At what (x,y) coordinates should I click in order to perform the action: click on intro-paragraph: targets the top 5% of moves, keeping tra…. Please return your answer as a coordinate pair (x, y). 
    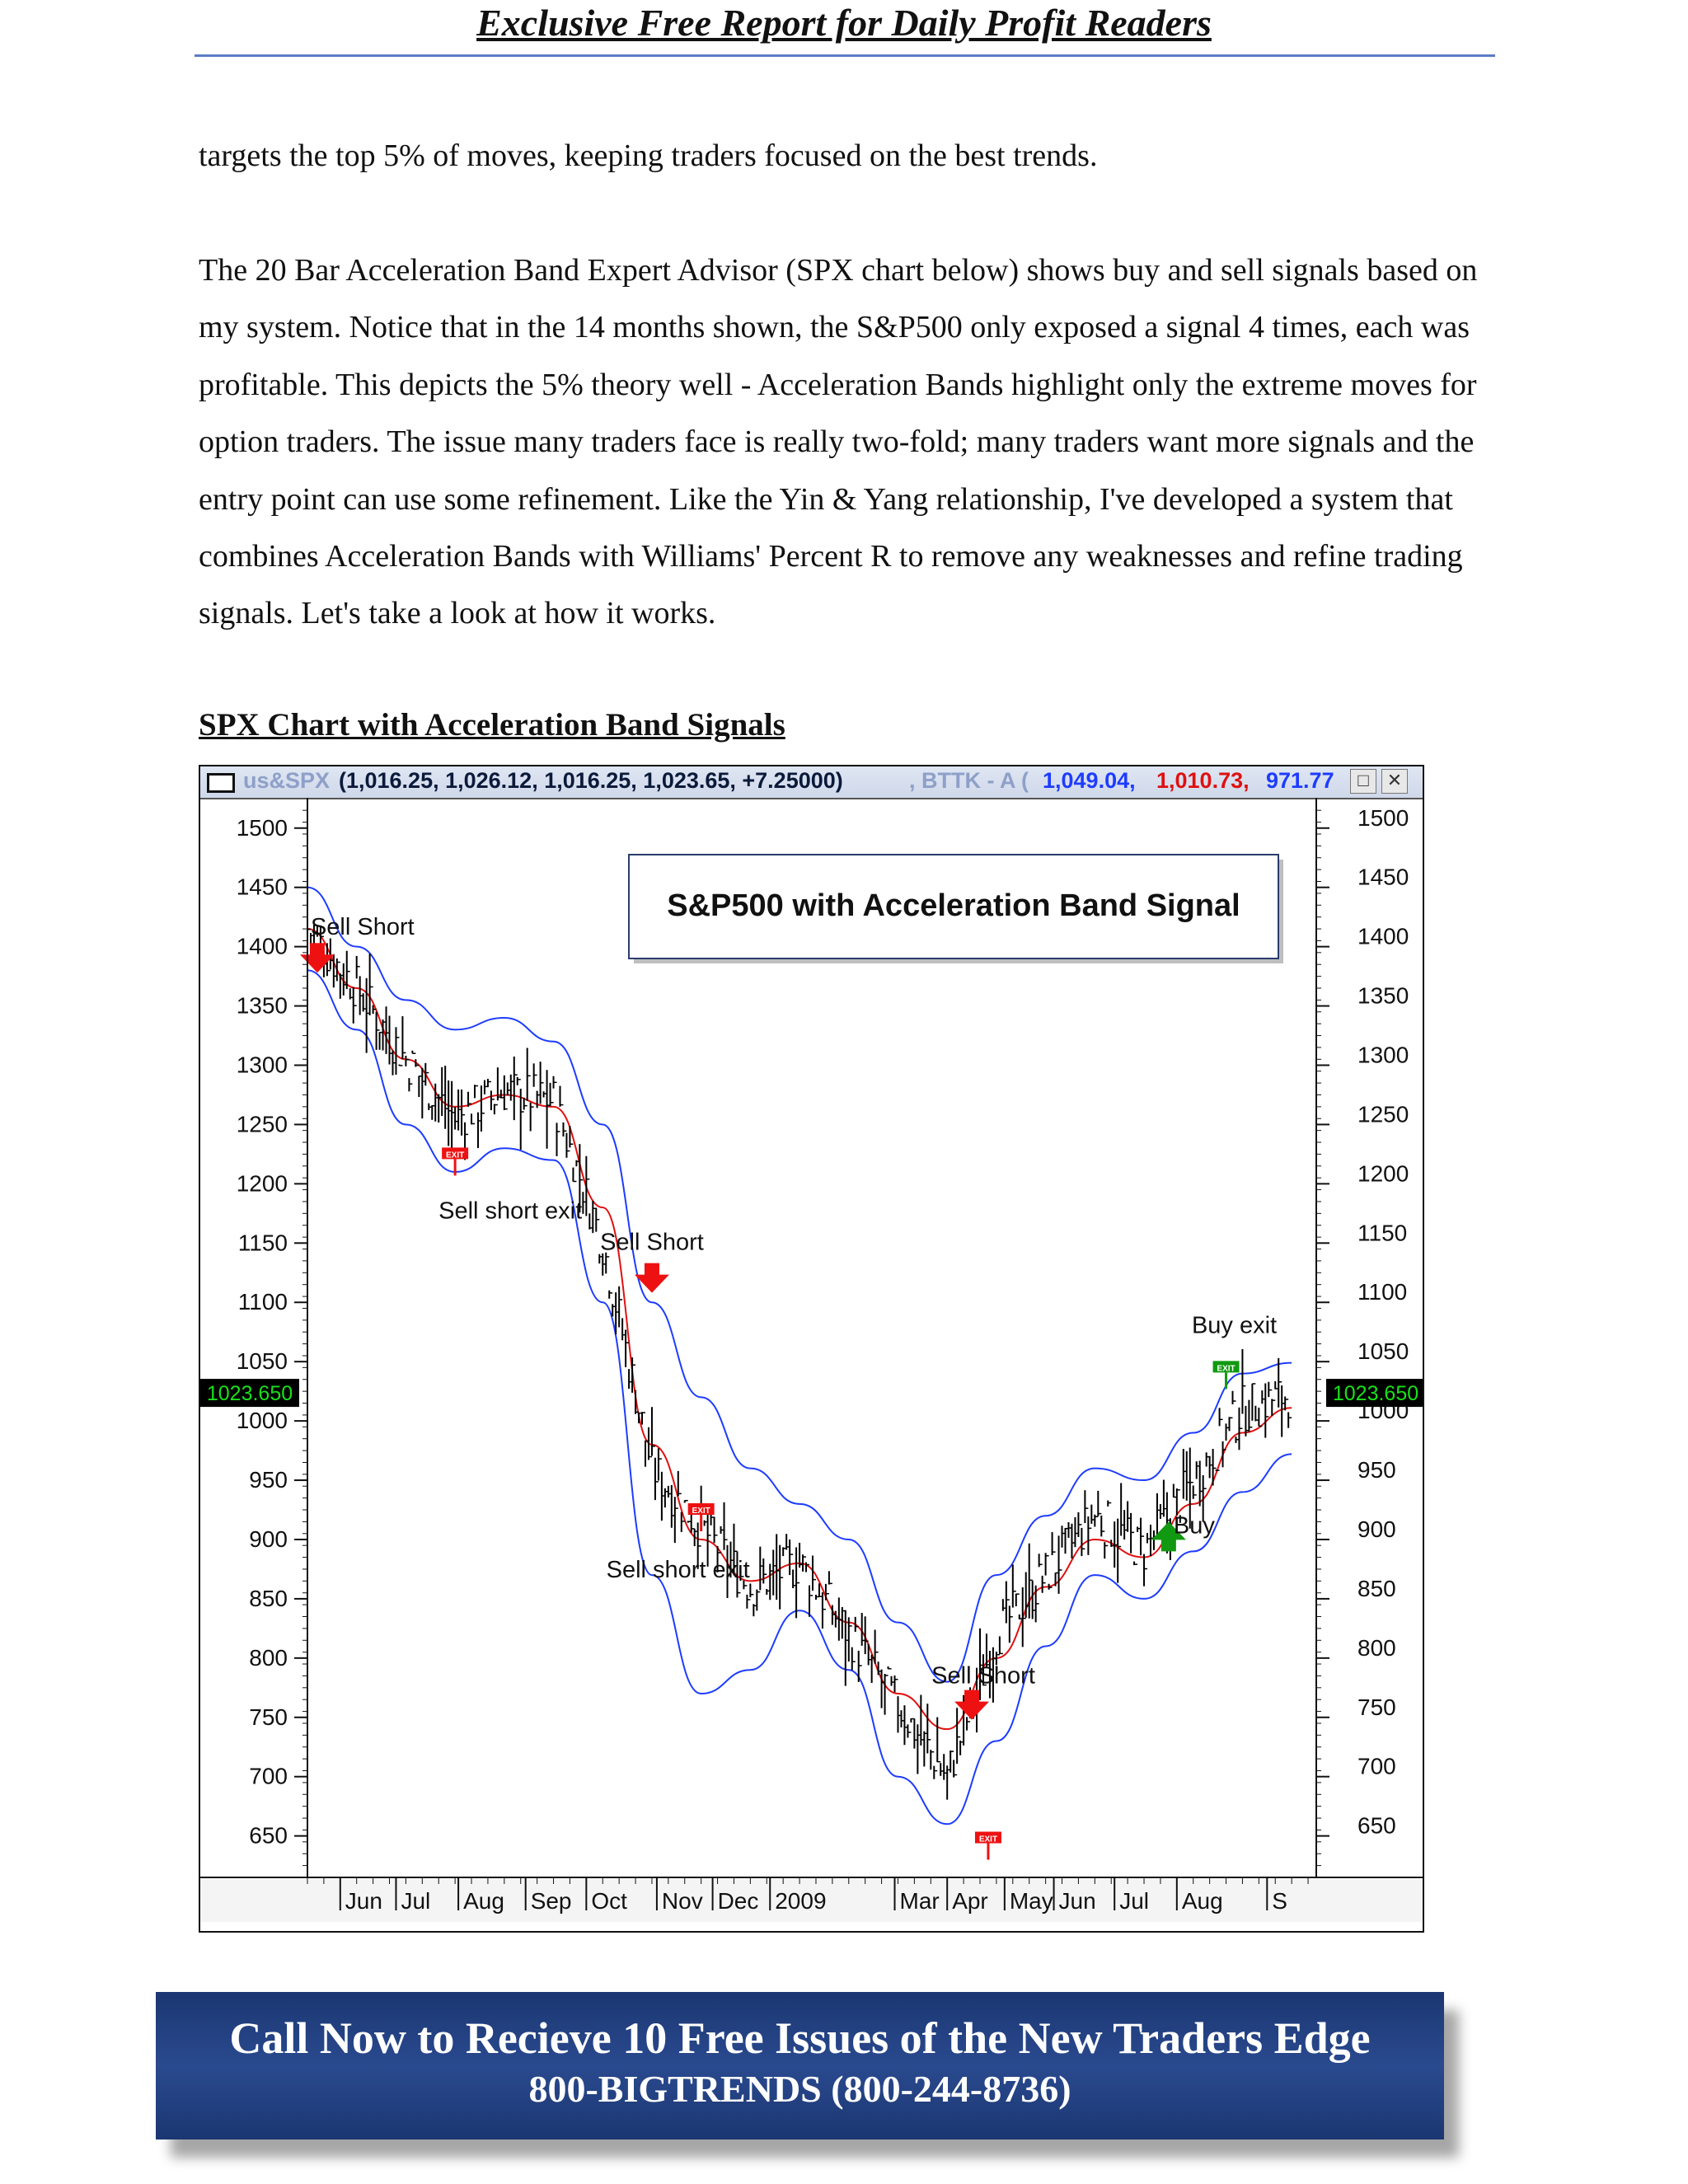
    Looking at the image, I should click on (648, 155).